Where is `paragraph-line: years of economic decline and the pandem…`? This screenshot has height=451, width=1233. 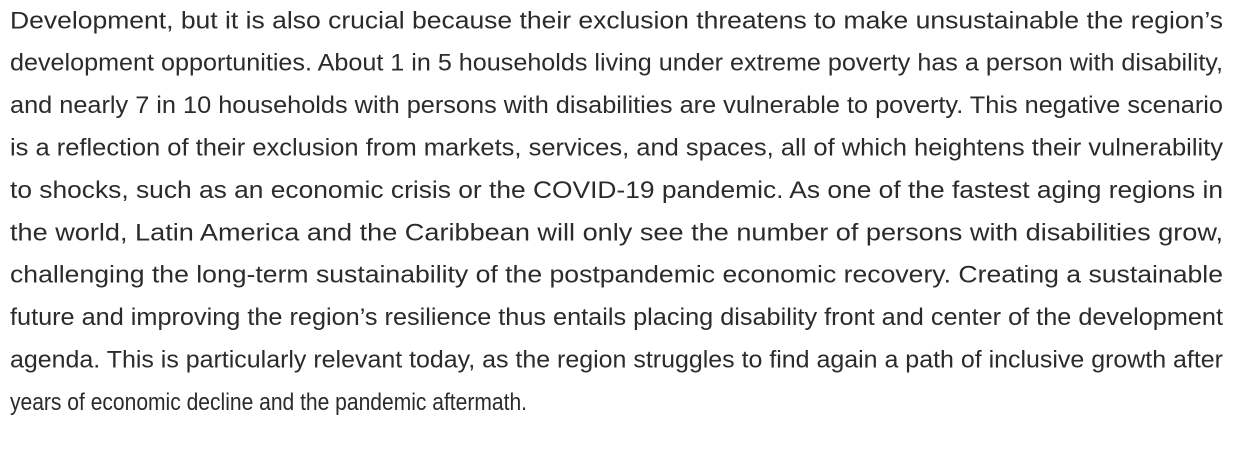 paragraph-line: years of economic decline and the pandem… is located at coordinates (268, 402).